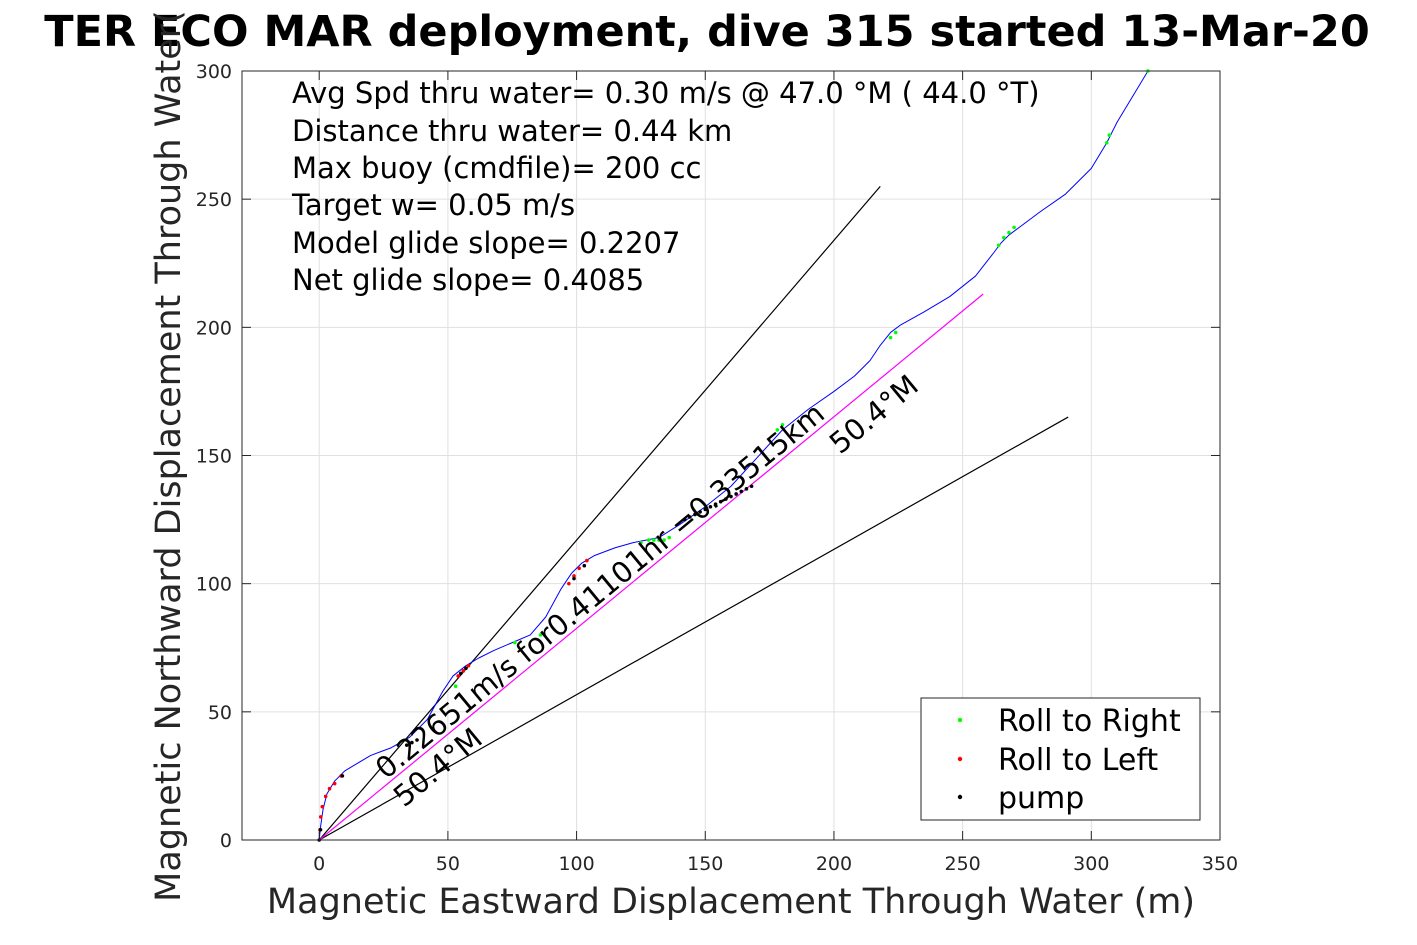 Image resolution: width=1417 pixels, height=945 pixels. What do you see at coordinates (834, 864) in the screenshot?
I see `x-tick-label: 200` at bounding box center [834, 864].